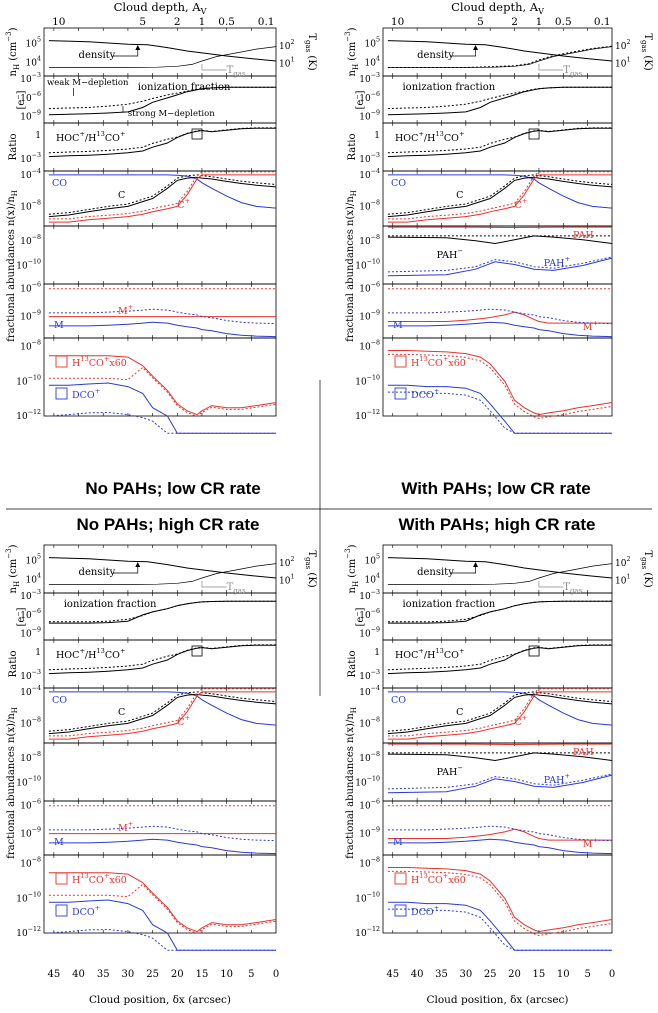 This screenshot has width=658, height=1013. Describe the element at coordinates (499, 198) in the screenshot. I see `cplus-line` at that location.